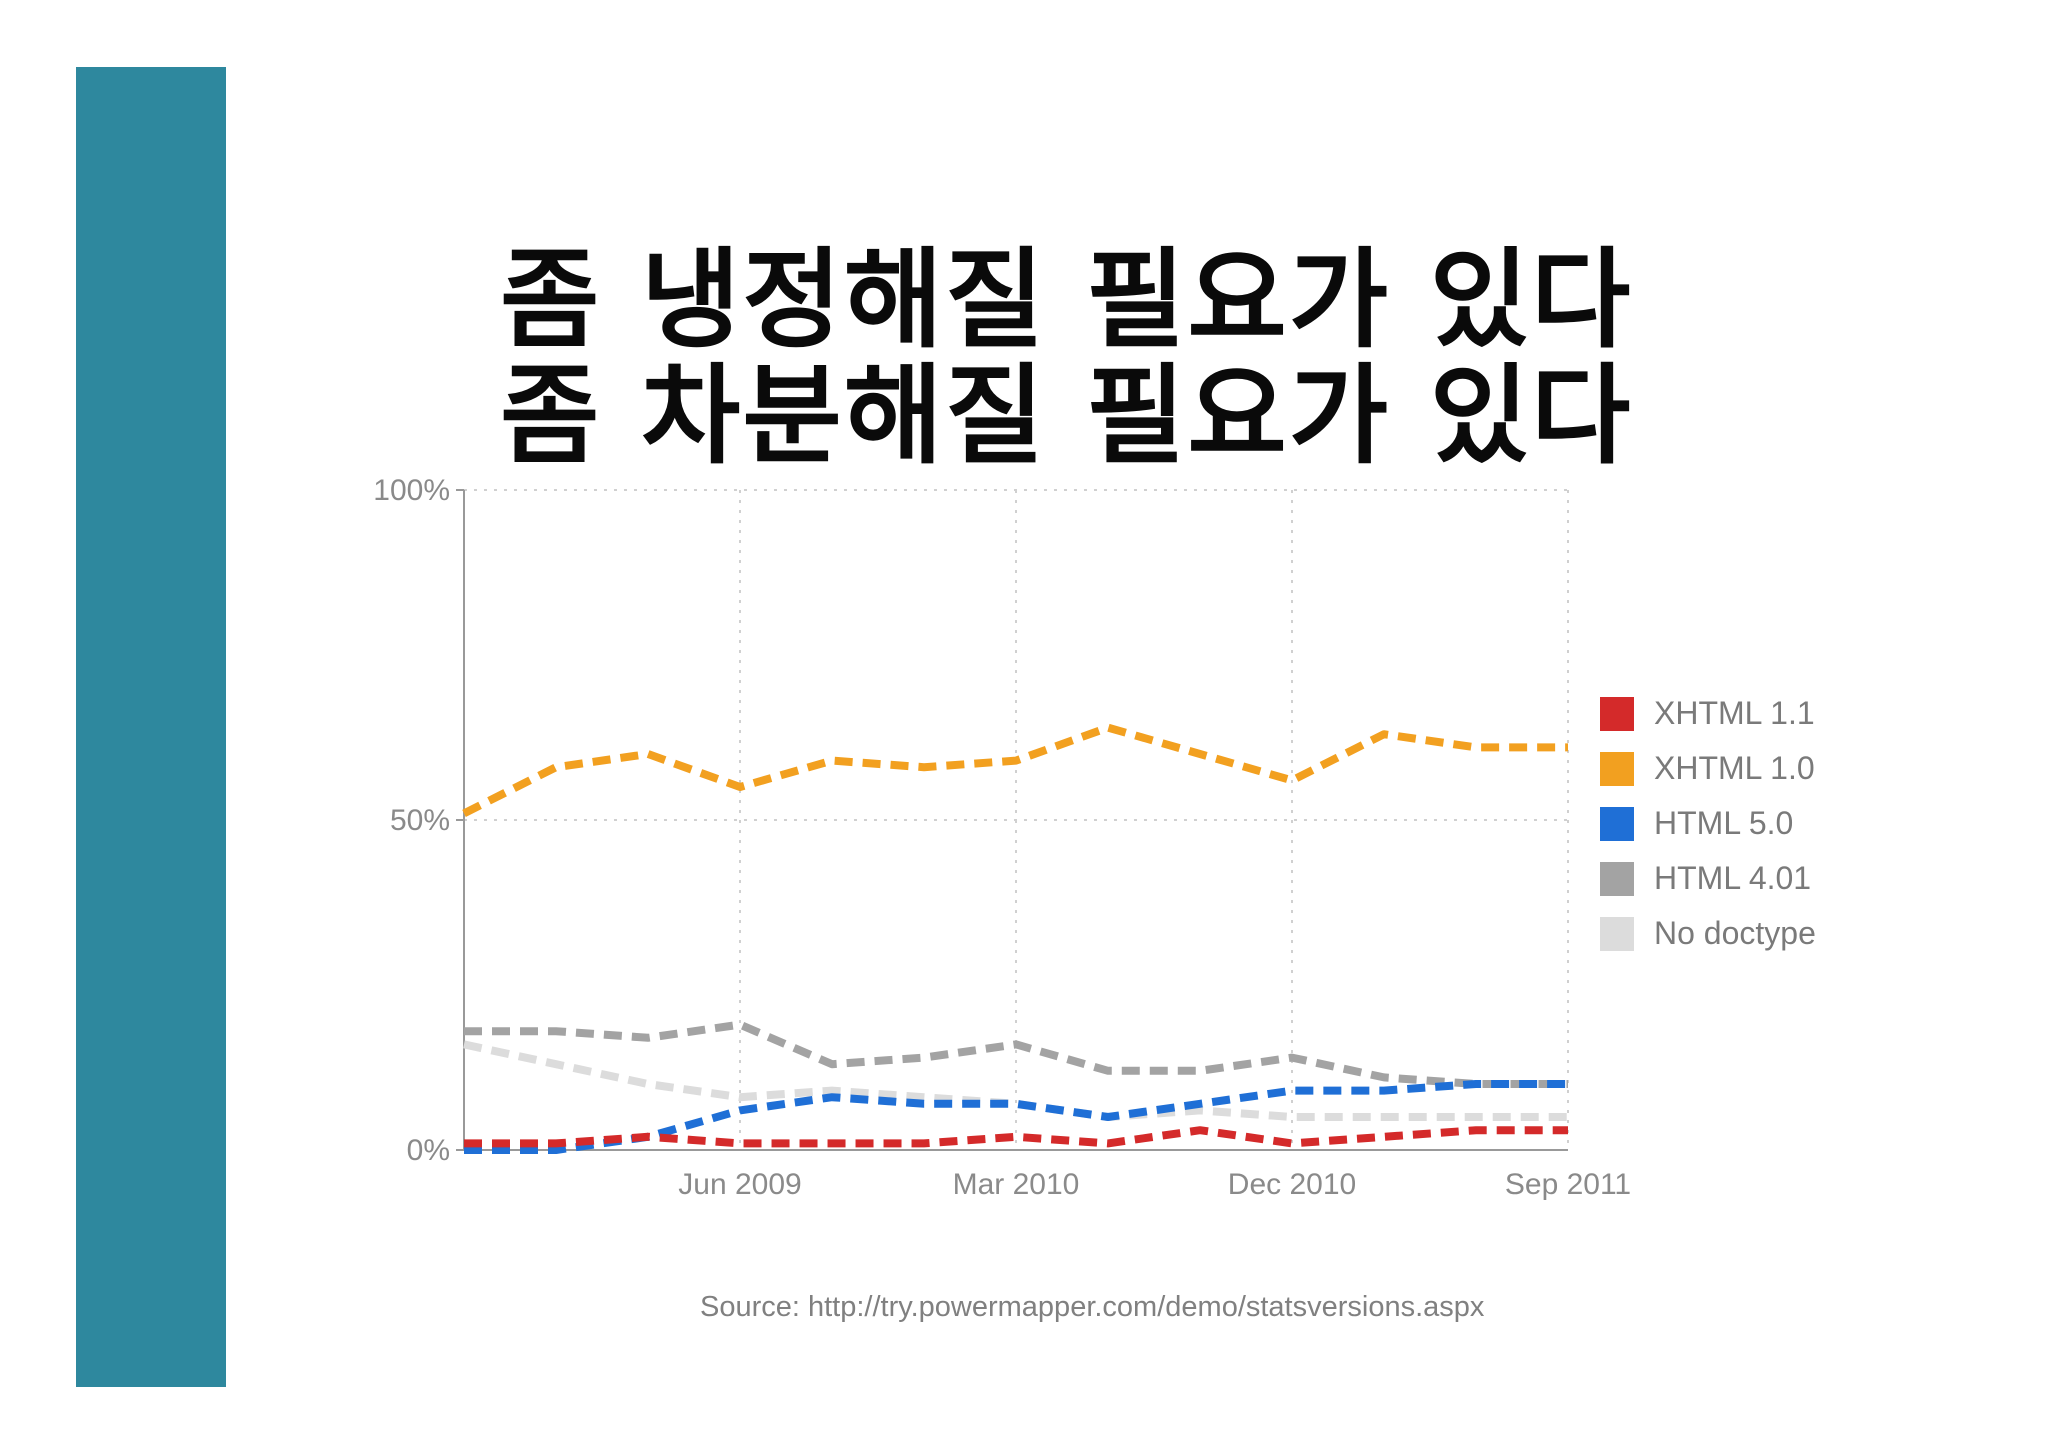  Describe the element at coordinates (1568, 1184) in the screenshot. I see `x-tick-label: Sep 2011` at that location.